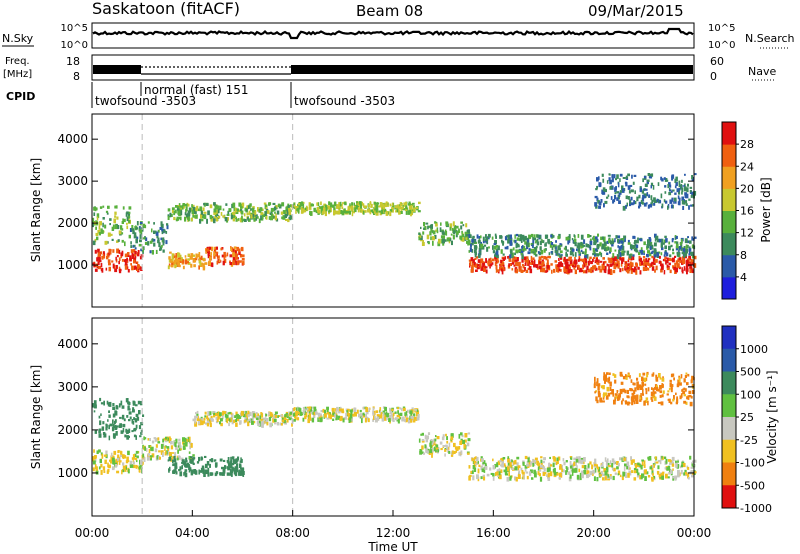 This screenshot has height=554, width=800. Describe the element at coordinates (72, 387) in the screenshot. I see `velocity-y-tick-label: 3000` at that location.